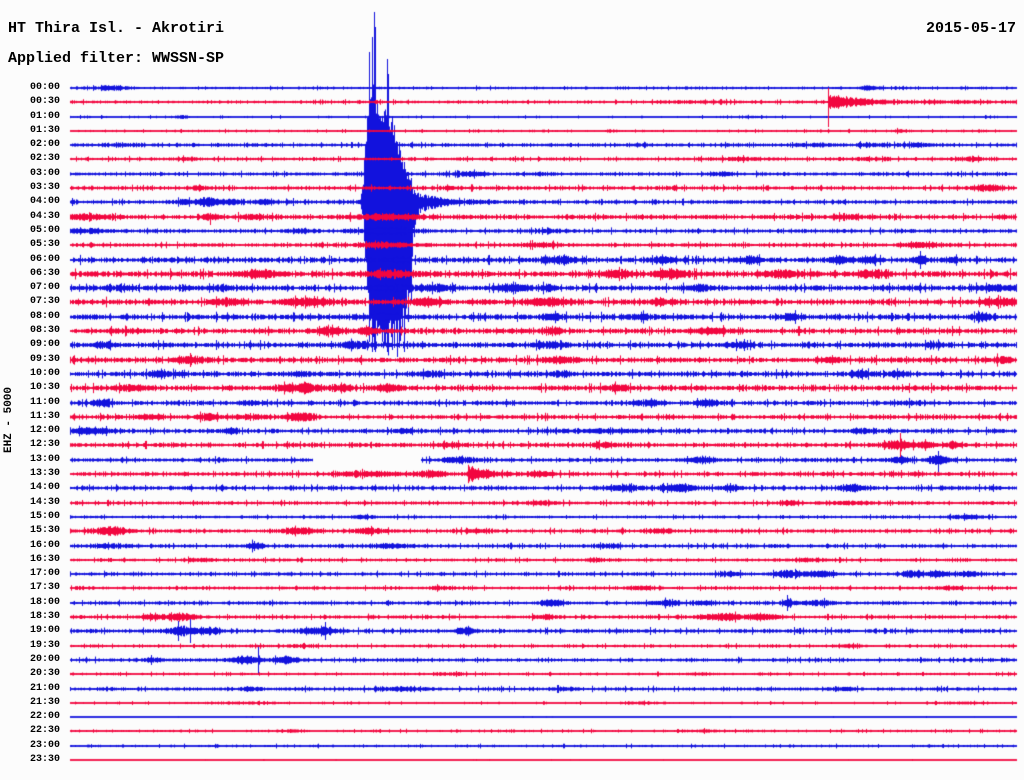 The height and width of the screenshot is (780, 1024). I want to click on time-label: 20:00, so click(44, 659).